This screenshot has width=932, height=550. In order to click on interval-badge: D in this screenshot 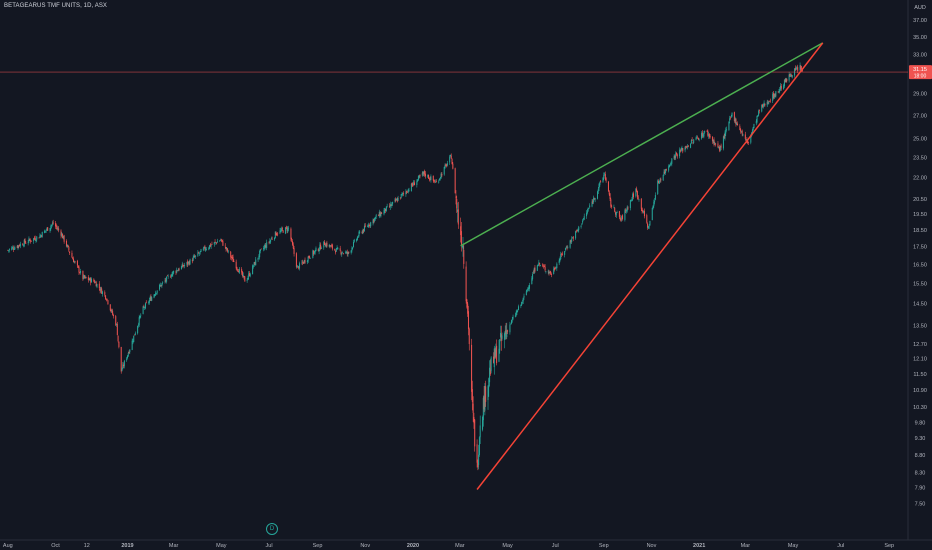, I will do `click(272, 529)`.